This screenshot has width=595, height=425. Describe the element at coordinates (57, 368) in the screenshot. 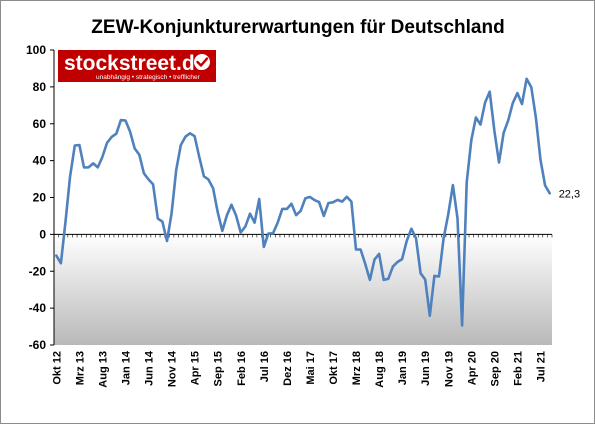

I see `x-tick-label: Okt 12` at that location.